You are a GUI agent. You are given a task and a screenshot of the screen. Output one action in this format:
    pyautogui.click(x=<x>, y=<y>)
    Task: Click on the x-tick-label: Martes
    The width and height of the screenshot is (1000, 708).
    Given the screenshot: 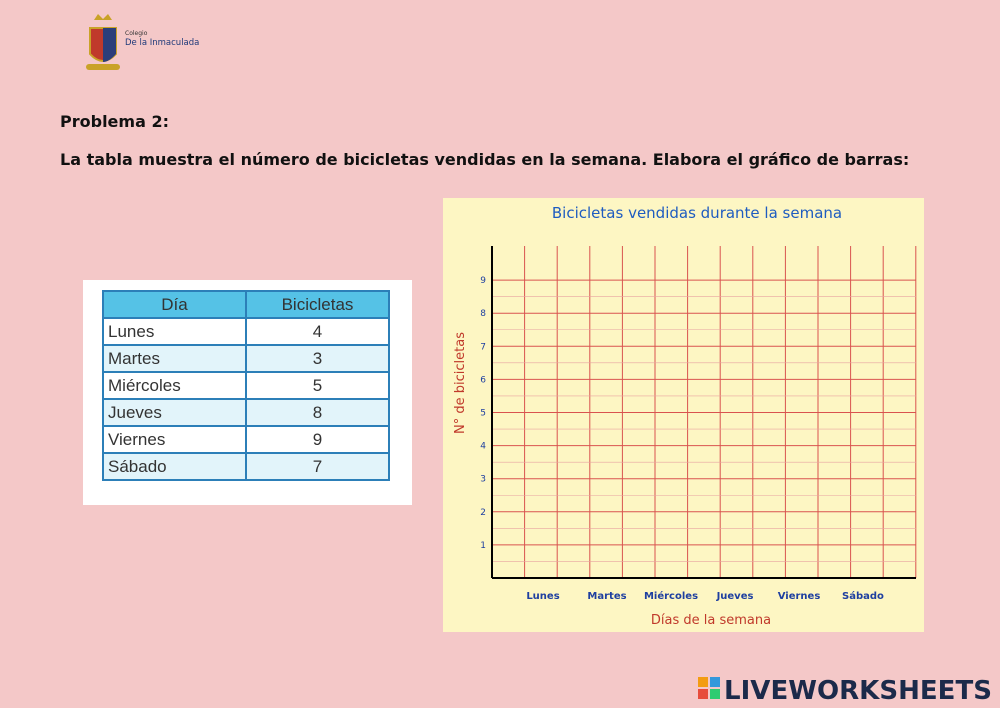 What is the action you would take?
    pyautogui.click(x=606, y=596)
    